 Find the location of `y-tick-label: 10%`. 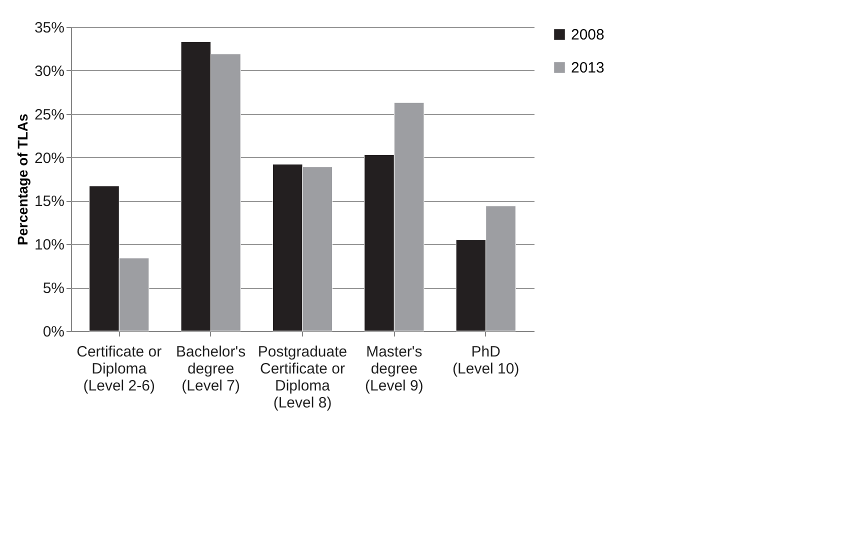

y-tick-label: 10% is located at coordinates (49, 245).